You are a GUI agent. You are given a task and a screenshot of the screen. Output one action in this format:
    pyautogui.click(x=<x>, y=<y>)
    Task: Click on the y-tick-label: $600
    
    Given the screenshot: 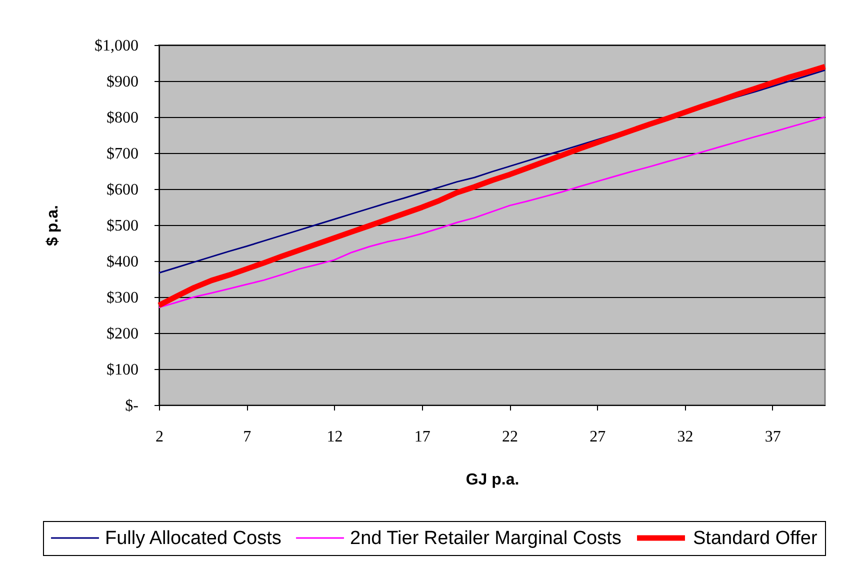 What is the action you would take?
    pyautogui.click(x=122, y=190)
    